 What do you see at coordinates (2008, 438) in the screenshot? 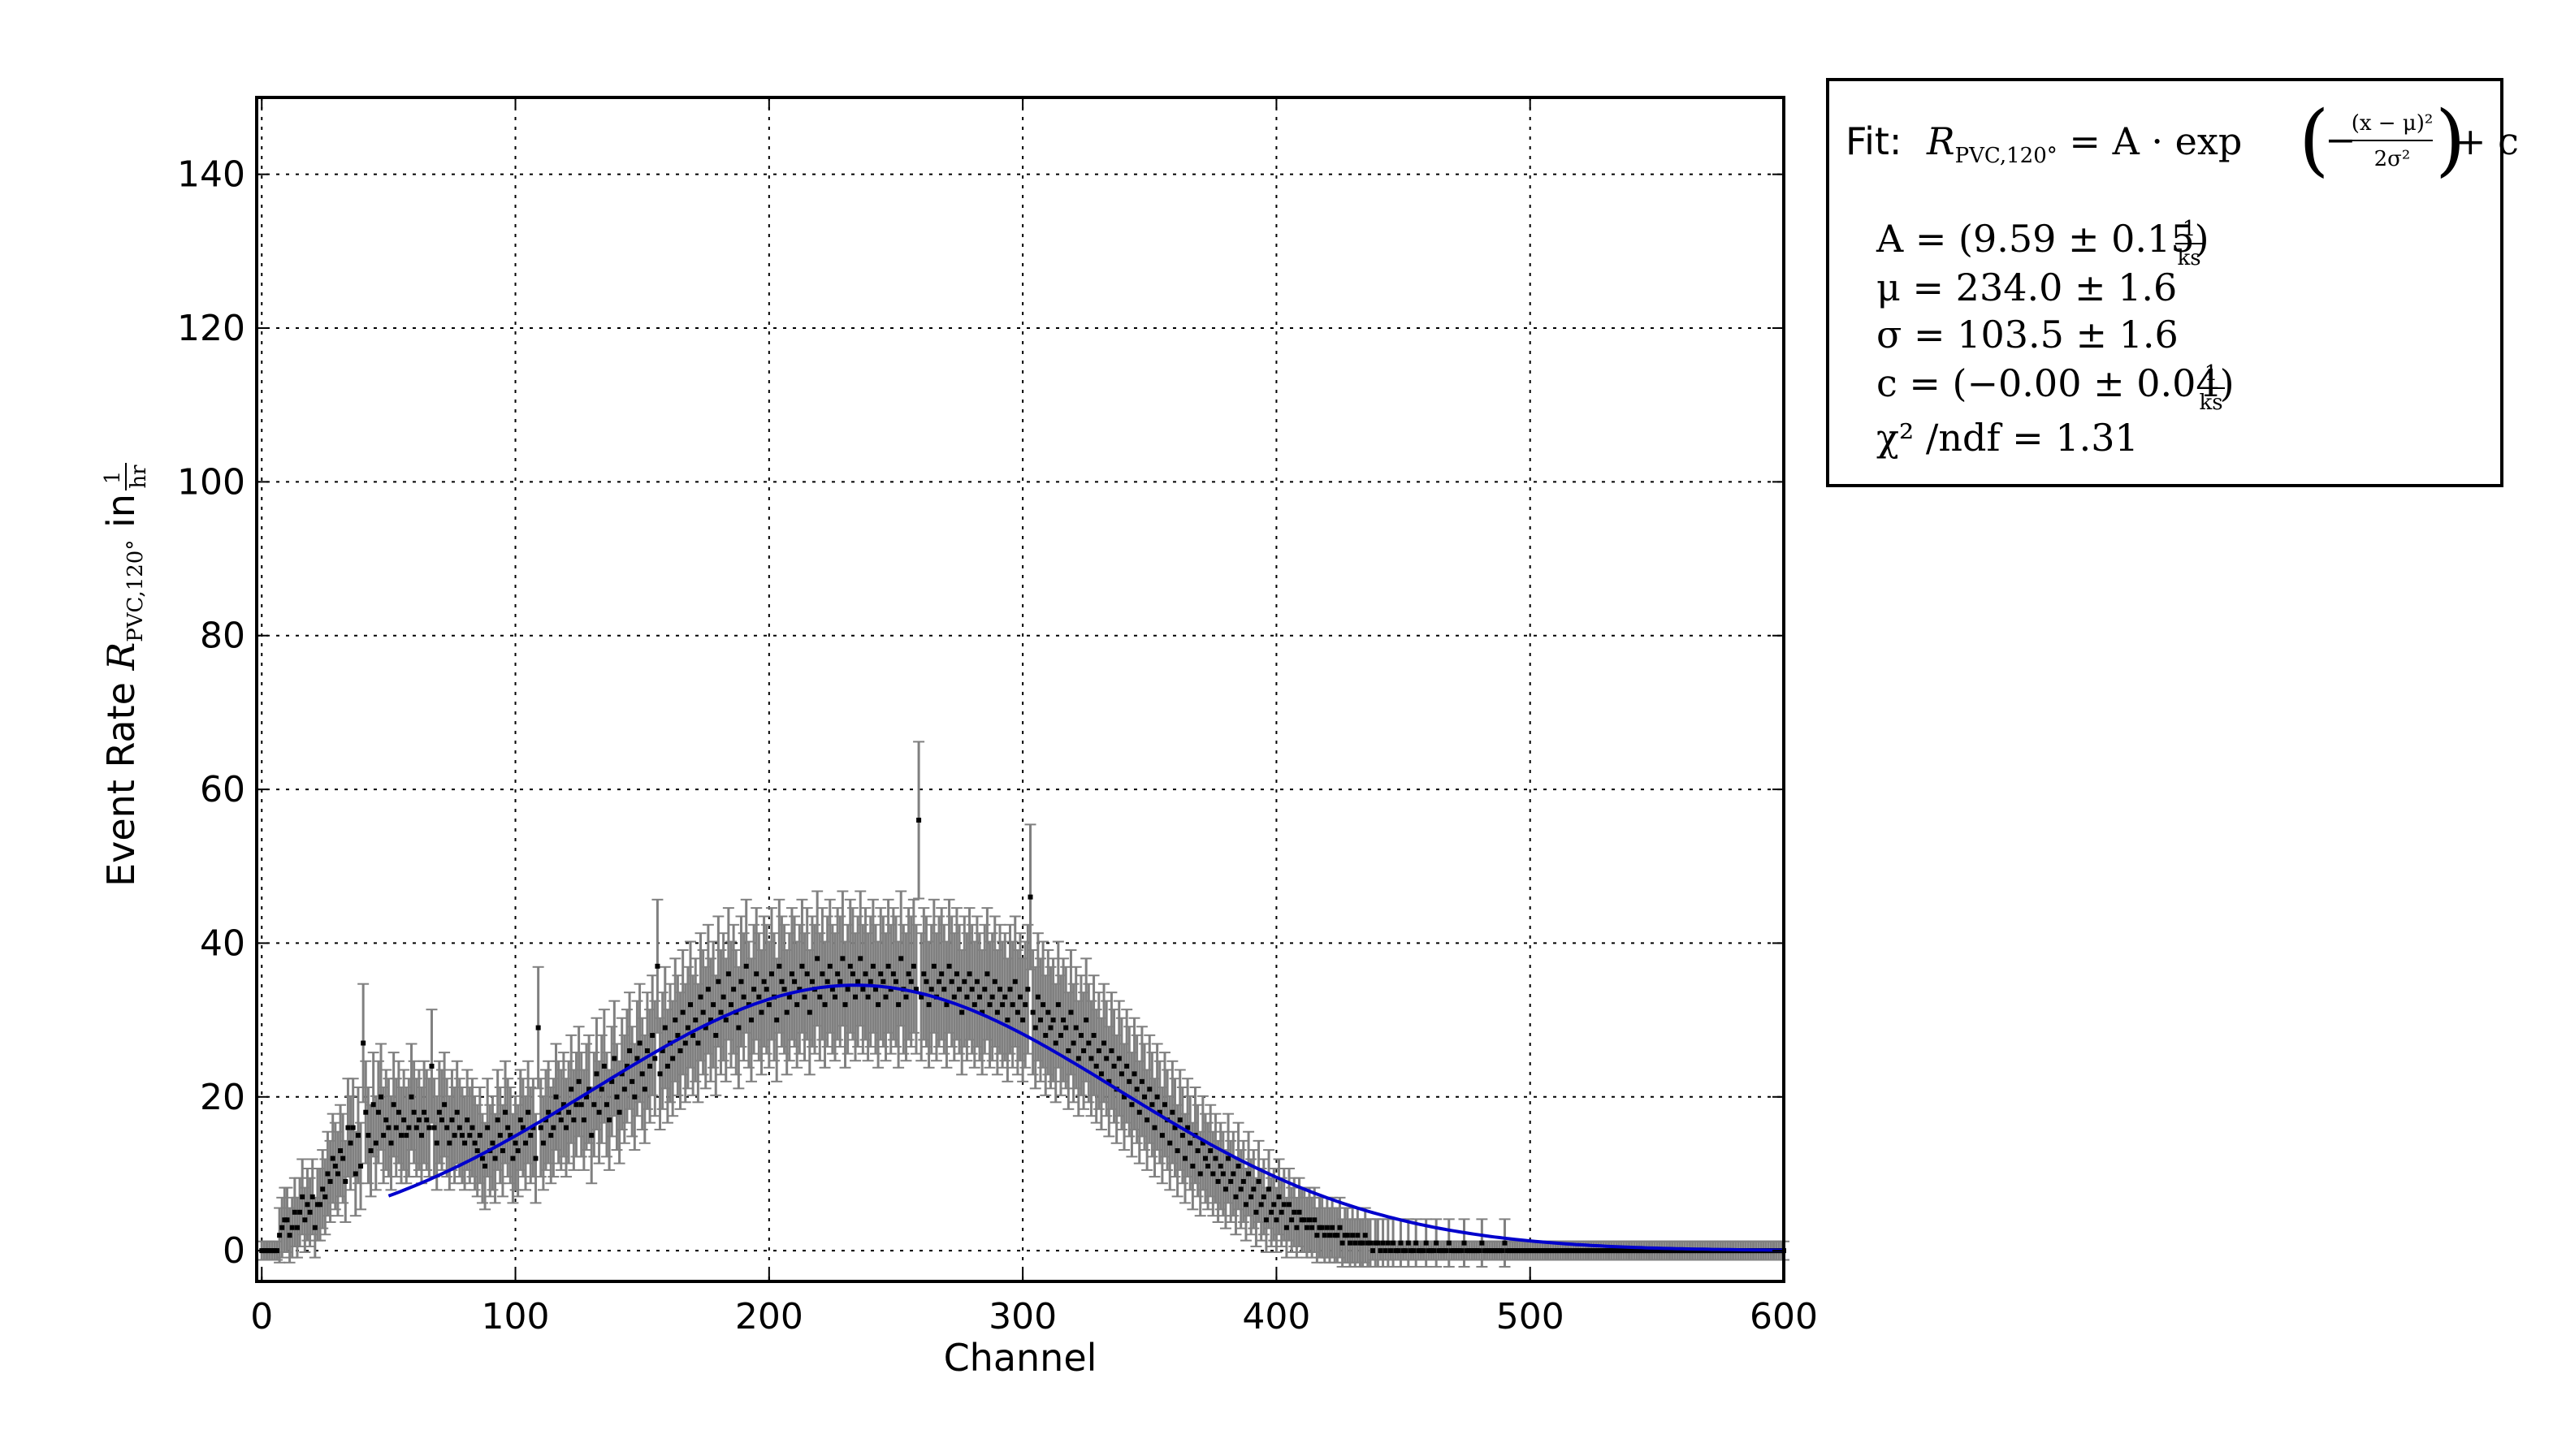
I see `fit-chi2-ndf: χ² /ndf = 1.31` at bounding box center [2008, 438].